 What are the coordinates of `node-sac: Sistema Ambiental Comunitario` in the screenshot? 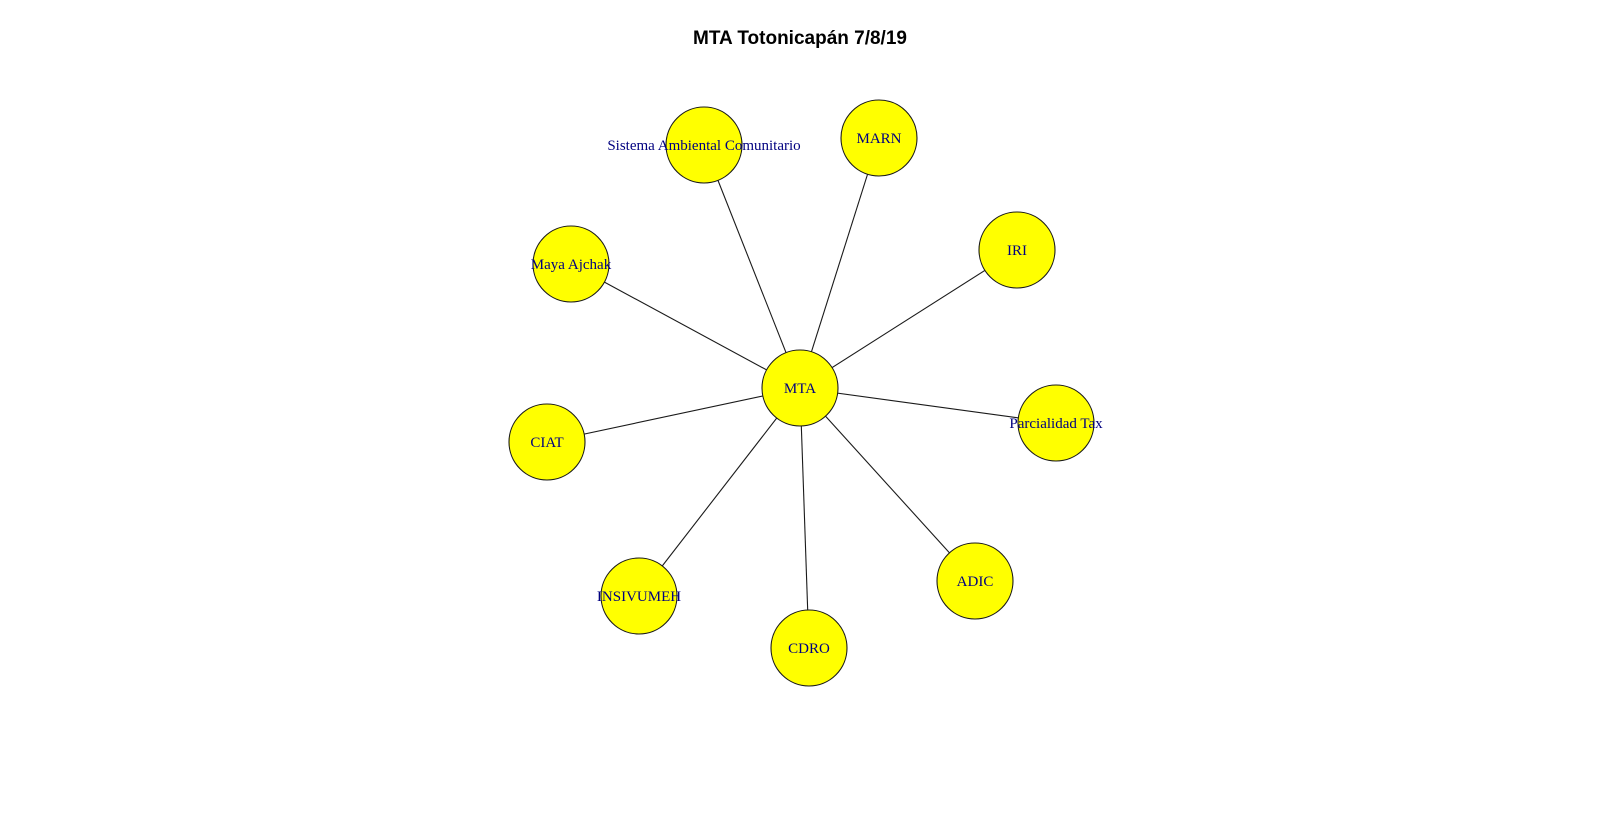 It's located at (704, 145).